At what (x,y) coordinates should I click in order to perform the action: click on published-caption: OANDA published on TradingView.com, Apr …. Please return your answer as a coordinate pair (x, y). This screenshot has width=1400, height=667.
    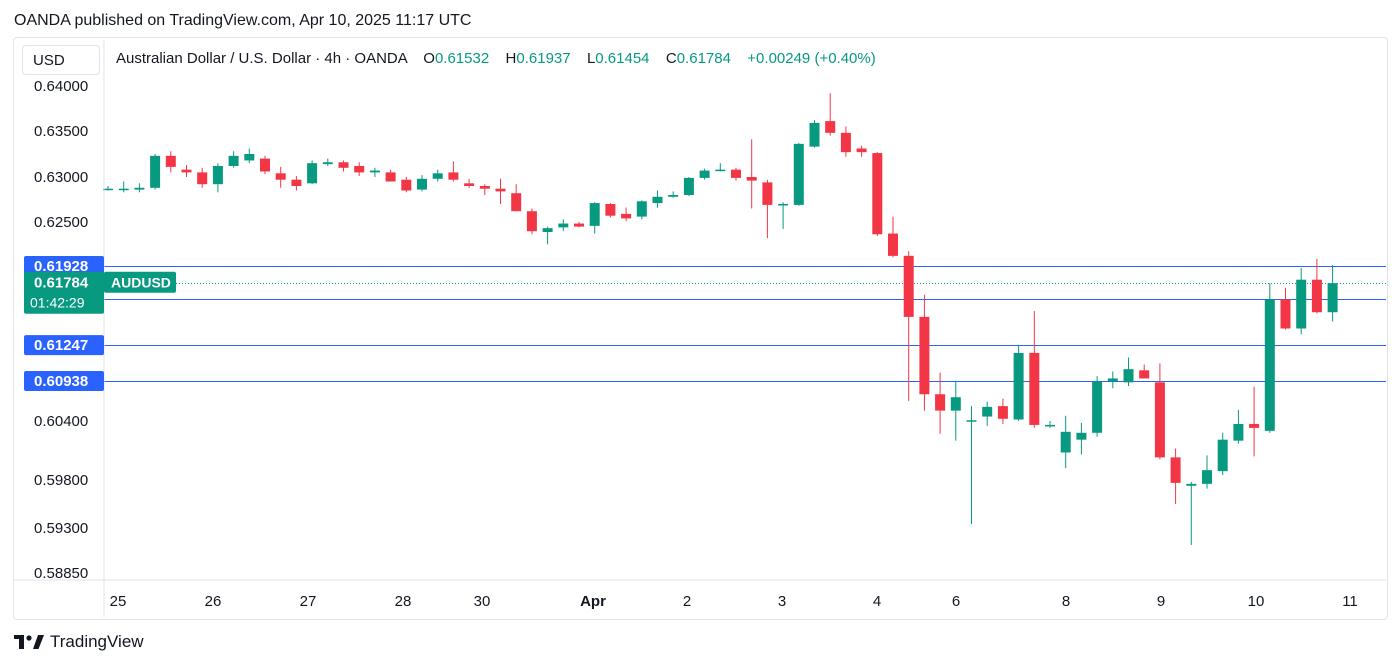
    Looking at the image, I should click on (243, 20).